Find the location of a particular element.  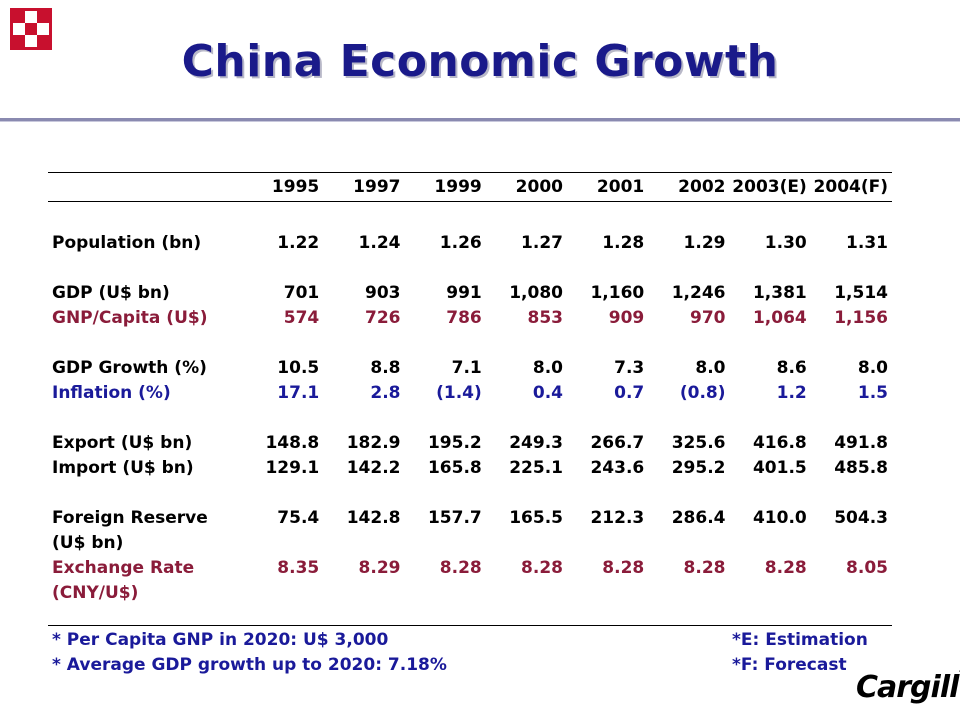

cell-value: 142.2 is located at coordinates (373, 467).